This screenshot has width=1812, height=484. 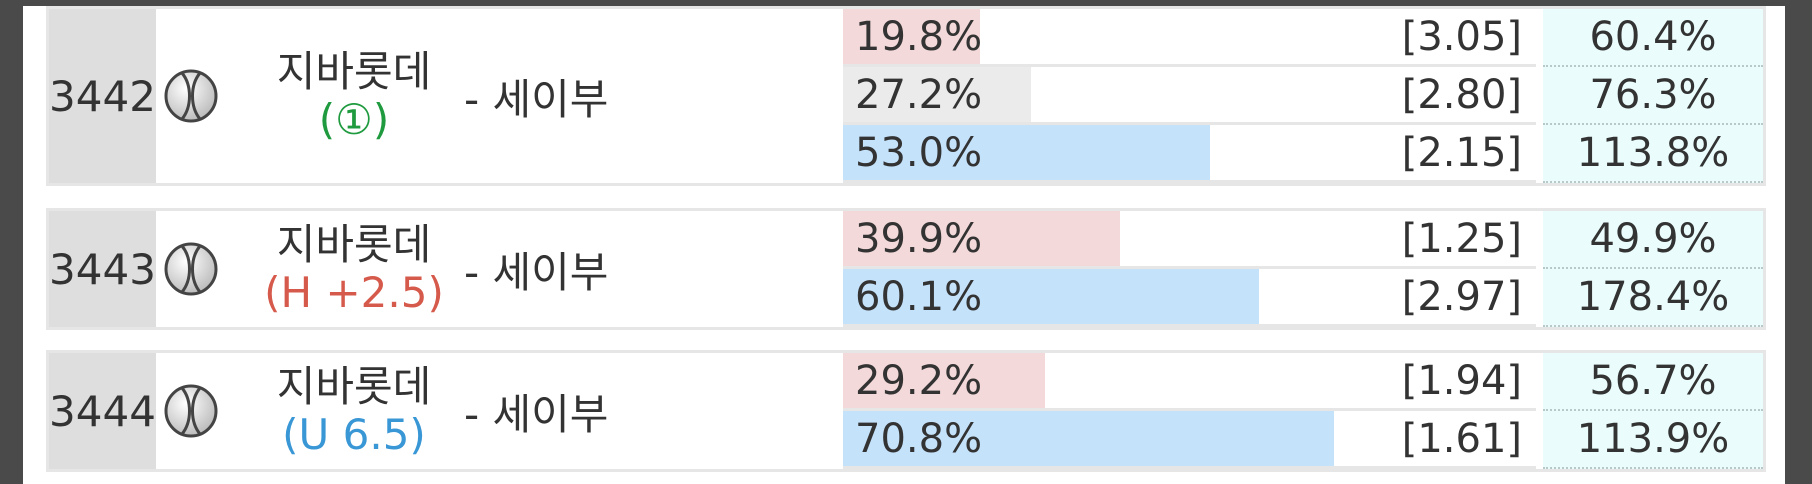 What do you see at coordinates (102, 96) in the screenshot?
I see `game-id: 3442` at bounding box center [102, 96].